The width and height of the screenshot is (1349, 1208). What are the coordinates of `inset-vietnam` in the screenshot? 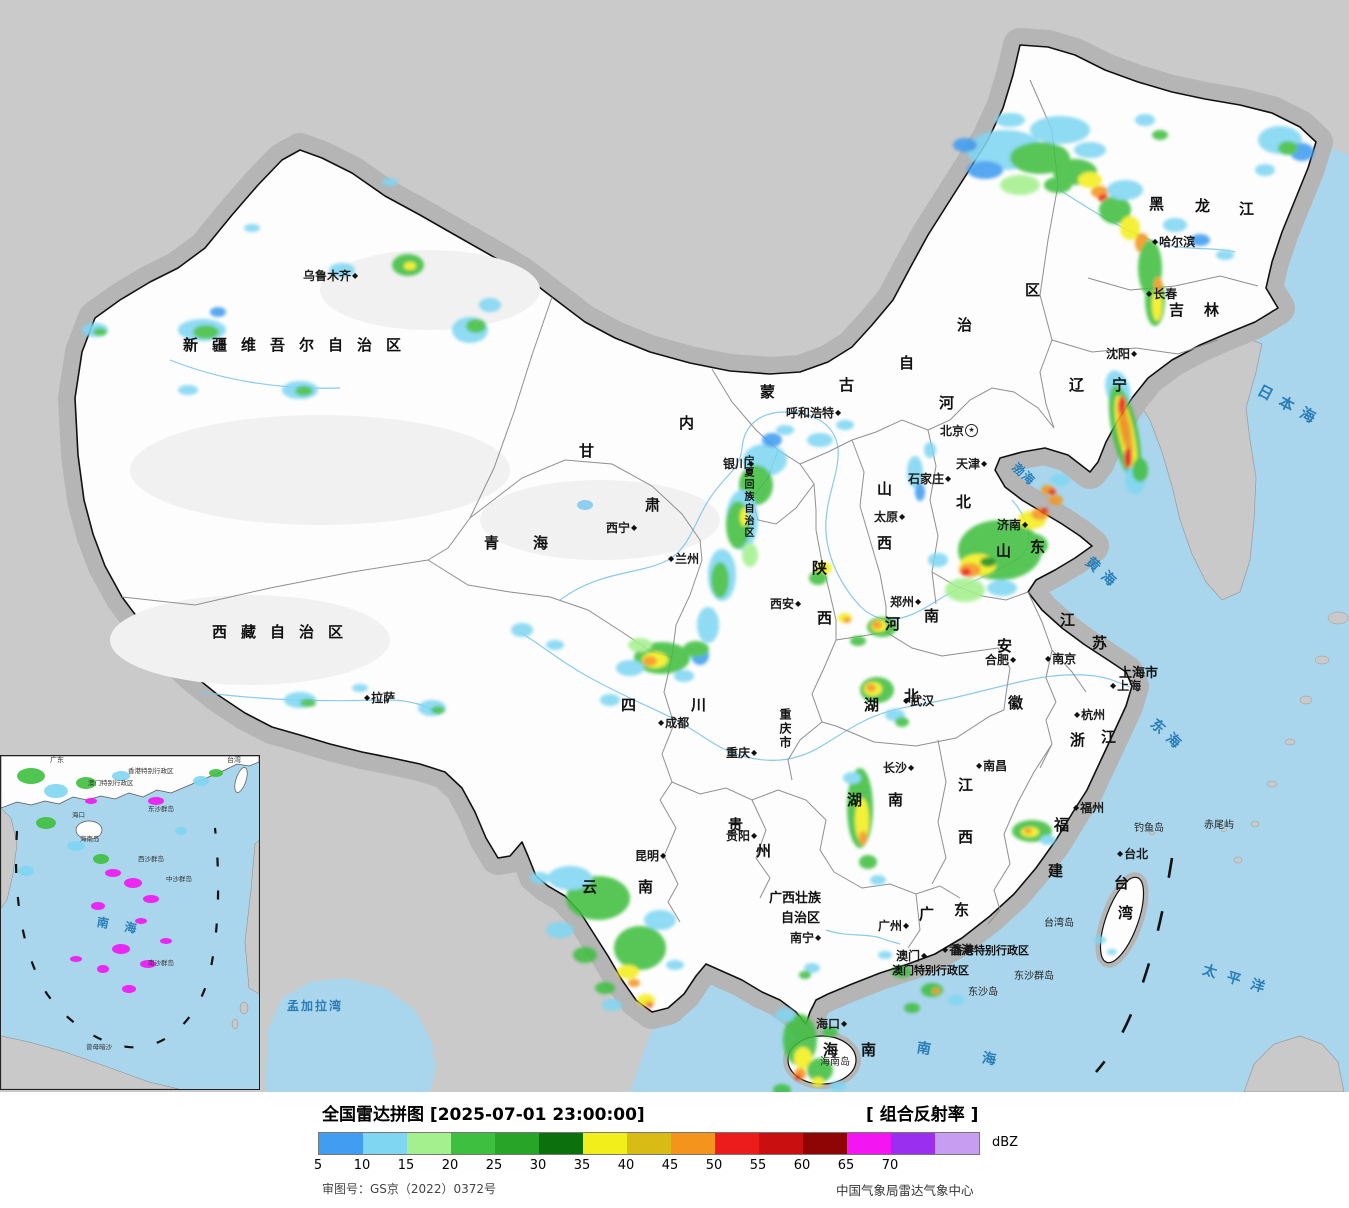 It's located at (9, 858).